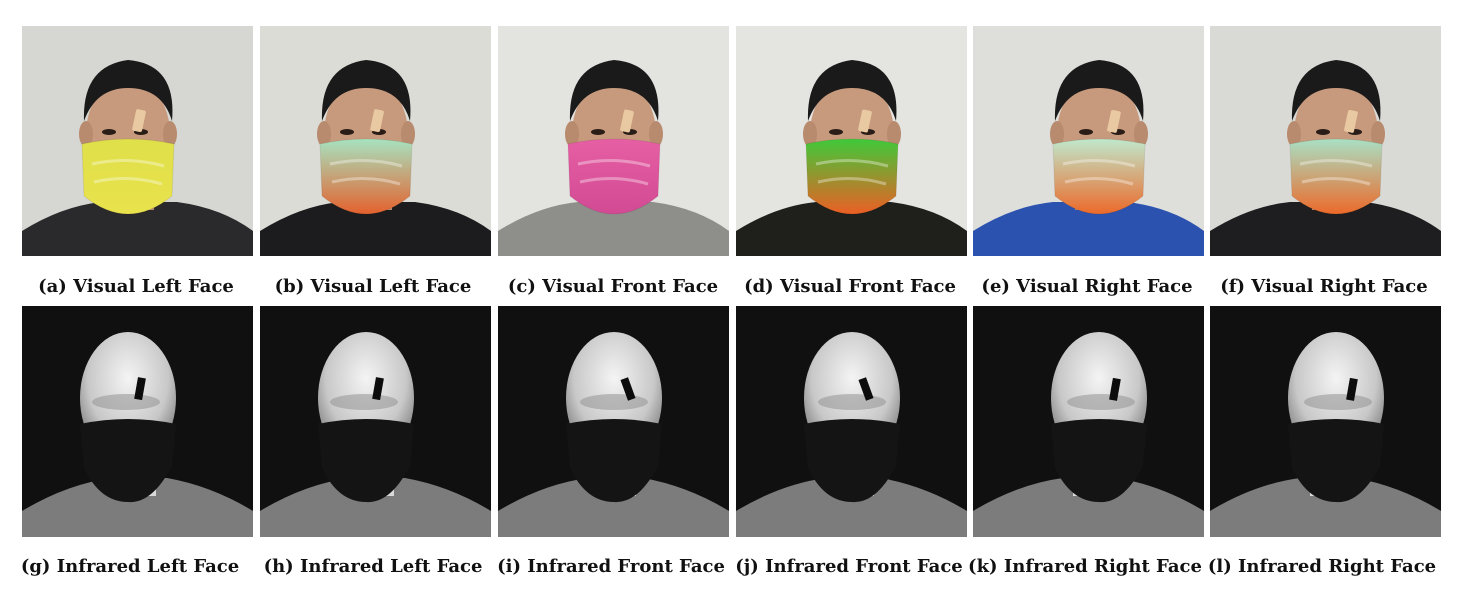 This screenshot has height=594, width=1464. What do you see at coordinates (849, 566) in the screenshot?
I see `panel-caption: (j) Infrared Front Face` at bounding box center [849, 566].